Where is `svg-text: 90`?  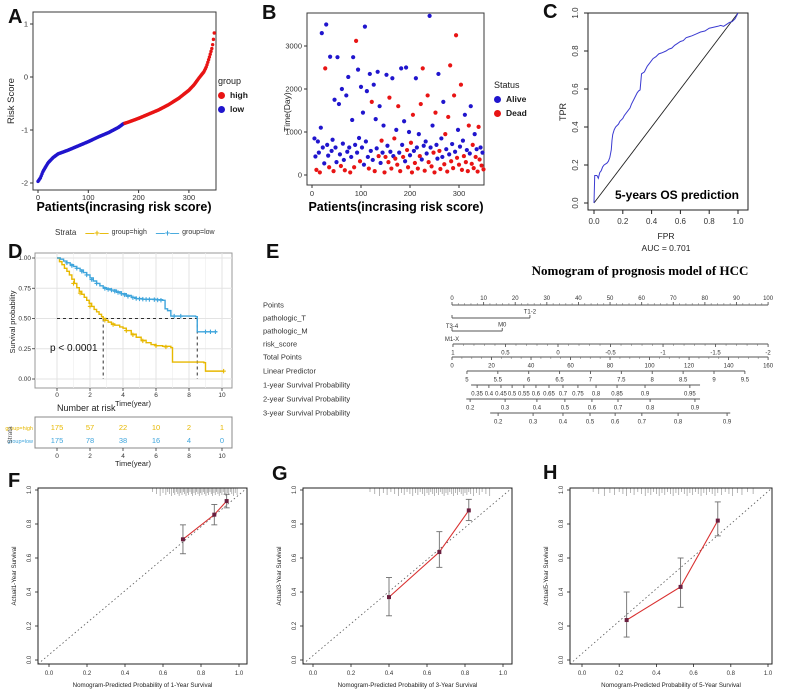
svg-text: 90 is located at coordinates (736, 299).